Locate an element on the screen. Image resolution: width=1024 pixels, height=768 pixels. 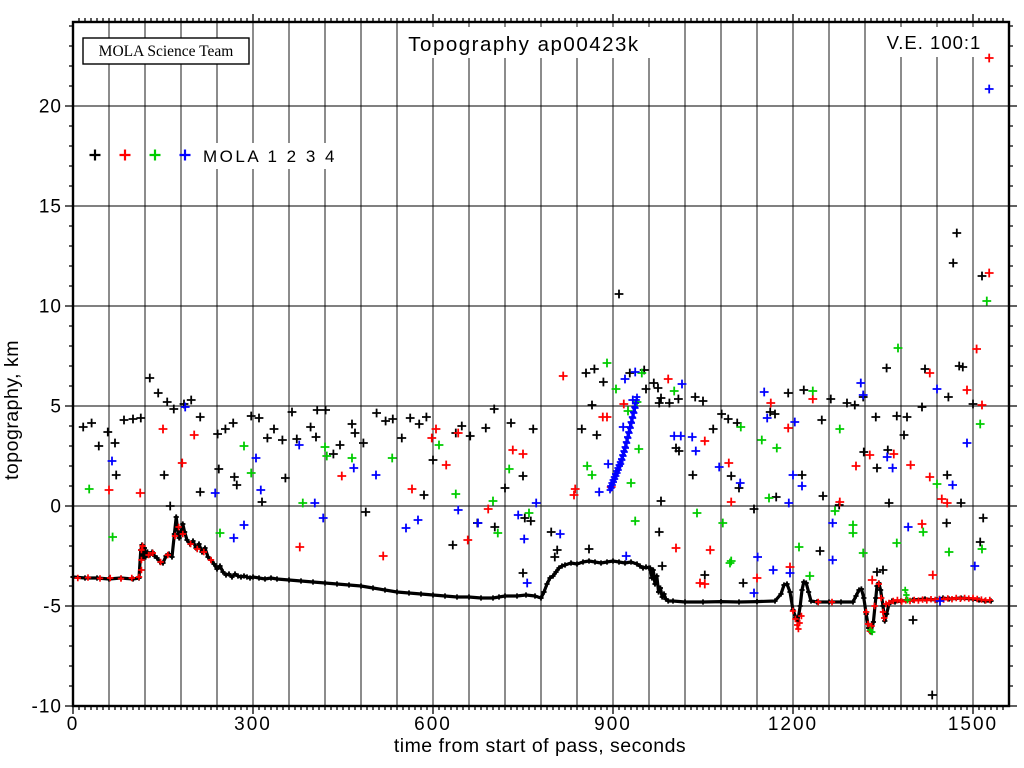
y-tick-label: -5 is located at coordinates (52, 607).